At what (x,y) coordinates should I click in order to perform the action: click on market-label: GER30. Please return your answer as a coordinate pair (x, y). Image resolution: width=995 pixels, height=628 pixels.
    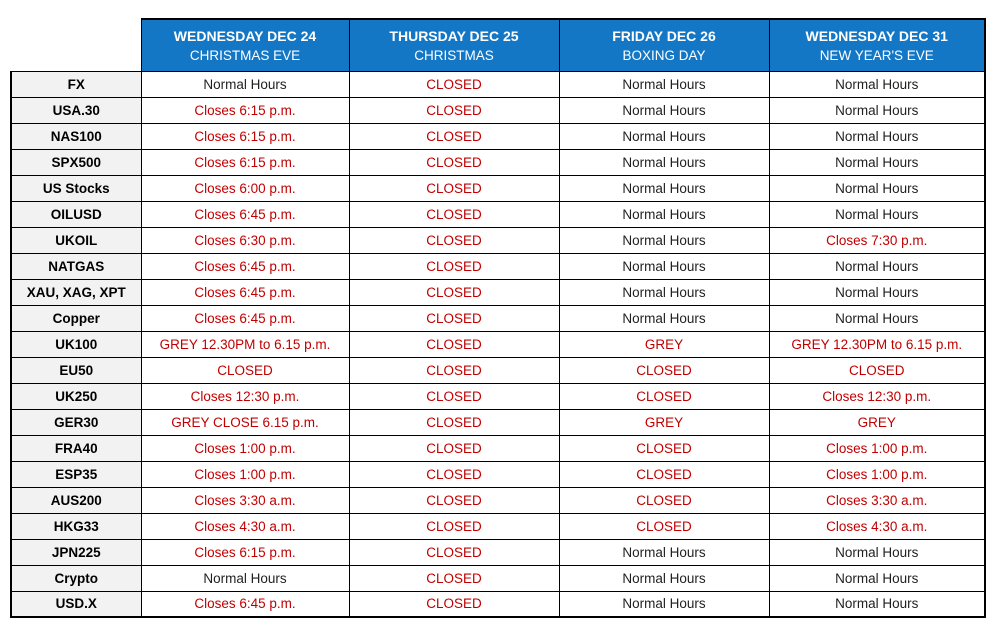
    Looking at the image, I should click on (76, 422).